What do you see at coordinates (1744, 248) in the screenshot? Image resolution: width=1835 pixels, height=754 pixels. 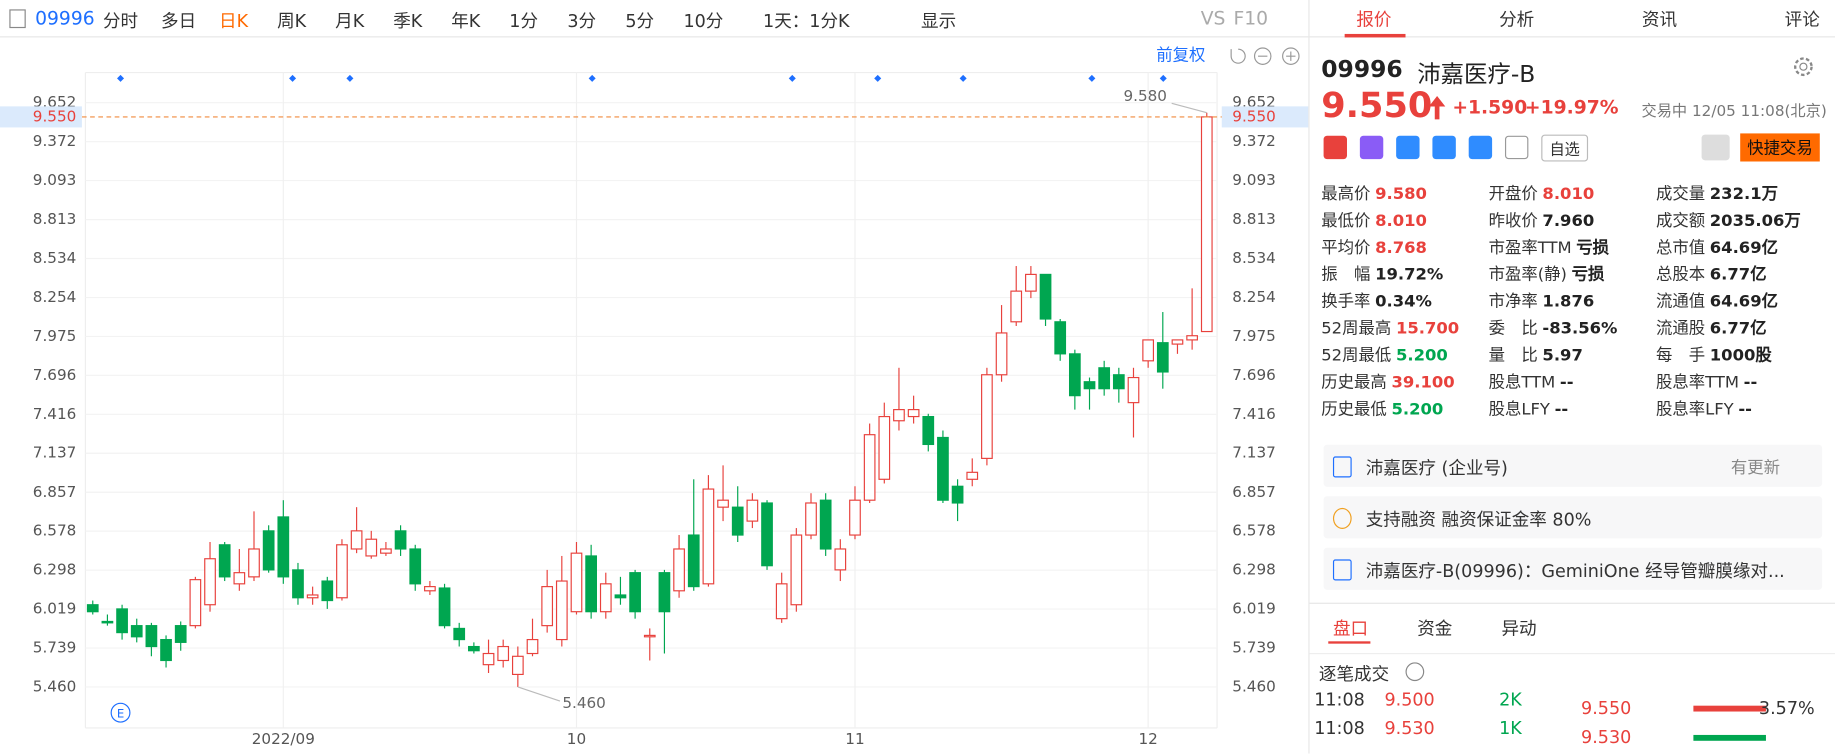 I see `stat-value: 64.69亿` at bounding box center [1744, 248].